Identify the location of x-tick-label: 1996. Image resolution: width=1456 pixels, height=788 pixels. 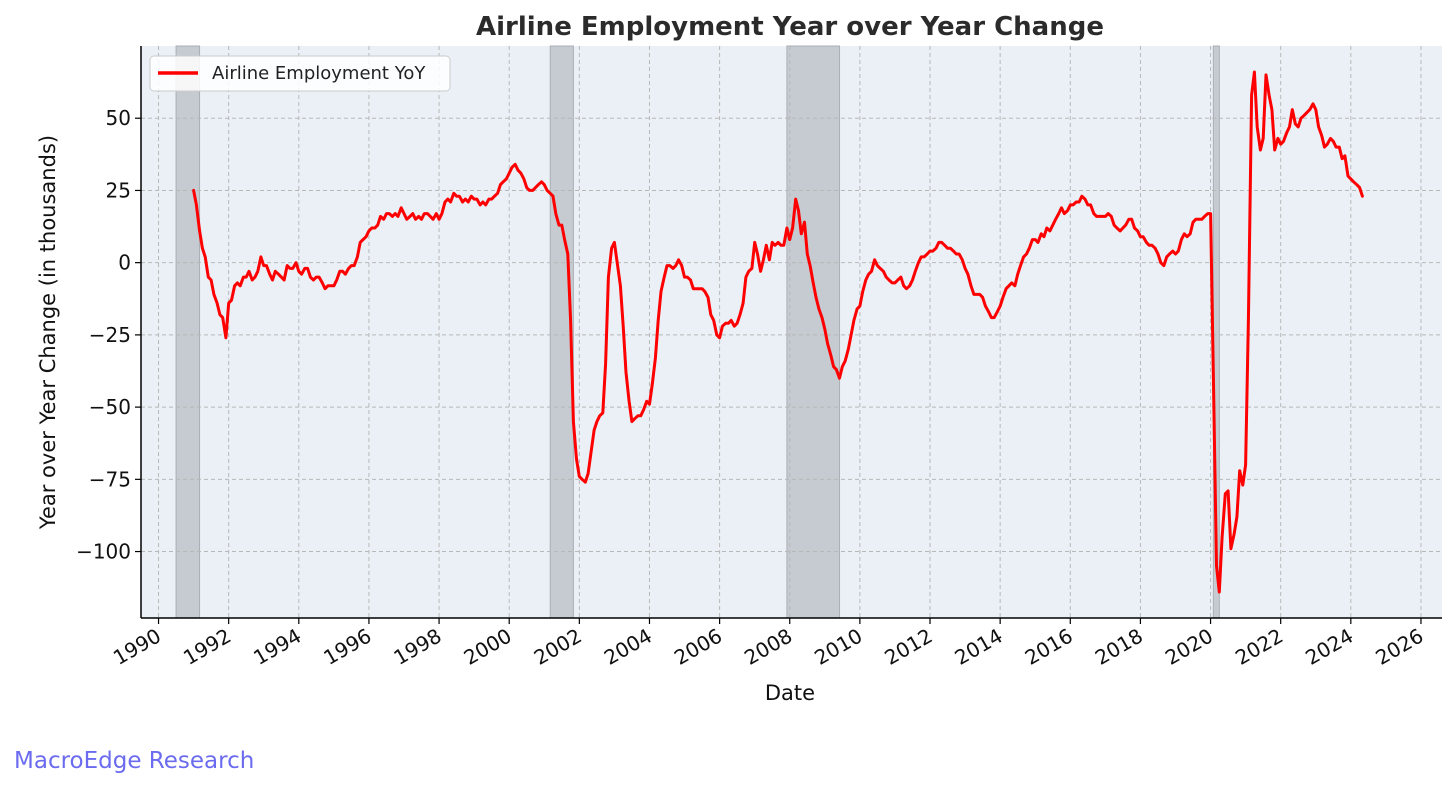
(347, 647).